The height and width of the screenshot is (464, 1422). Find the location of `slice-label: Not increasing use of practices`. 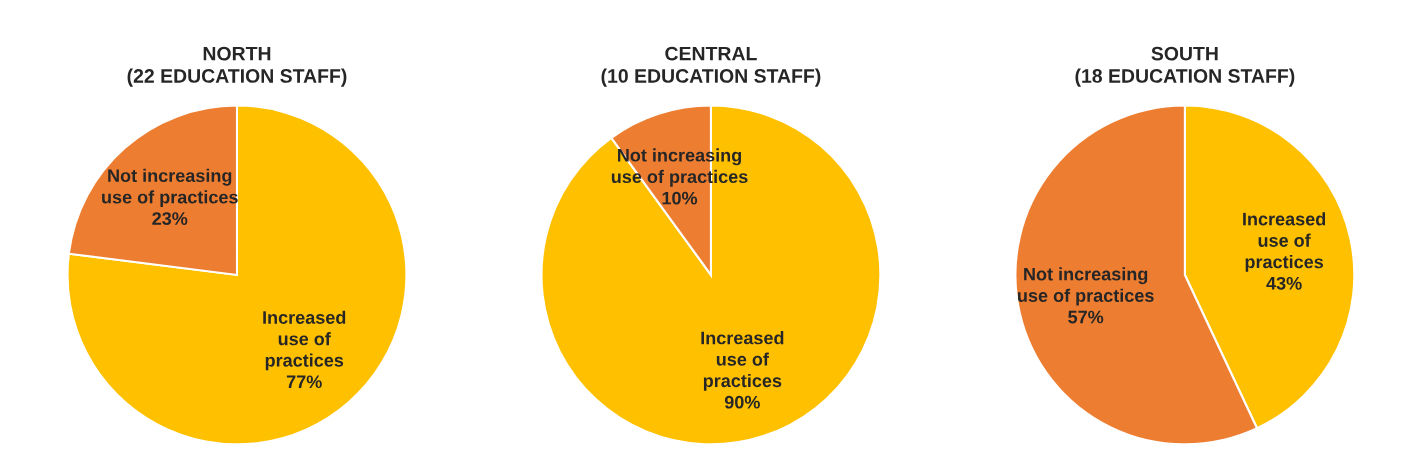

slice-label: Not increasing use of practices is located at coordinates (1086, 286).